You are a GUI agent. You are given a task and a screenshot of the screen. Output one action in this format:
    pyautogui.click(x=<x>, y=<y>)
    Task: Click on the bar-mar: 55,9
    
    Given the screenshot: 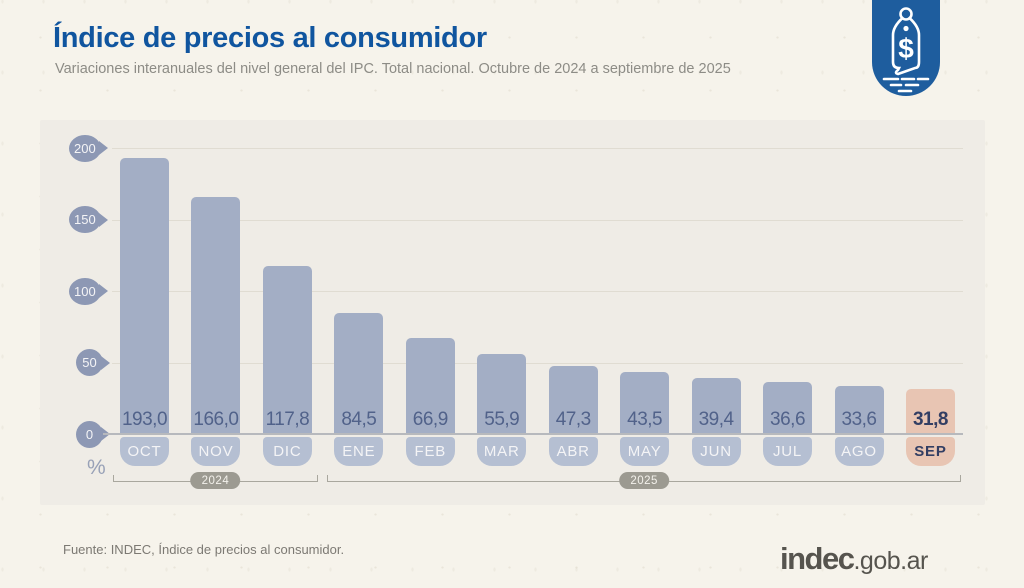 What is the action you would take?
    pyautogui.click(x=502, y=394)
    